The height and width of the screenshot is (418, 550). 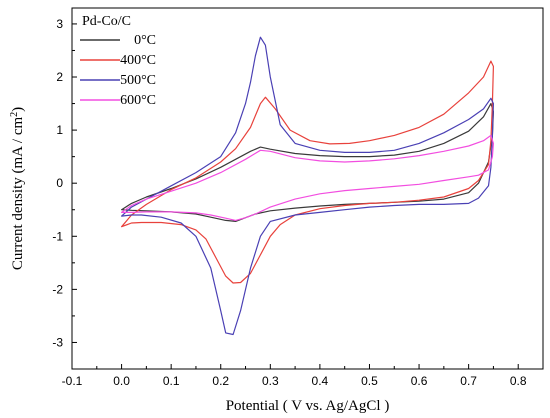 What do you see at coordinates (72, 381) in the screenshot?
I see `x-tick-label: -0.1` at bounding box center [72, 381].